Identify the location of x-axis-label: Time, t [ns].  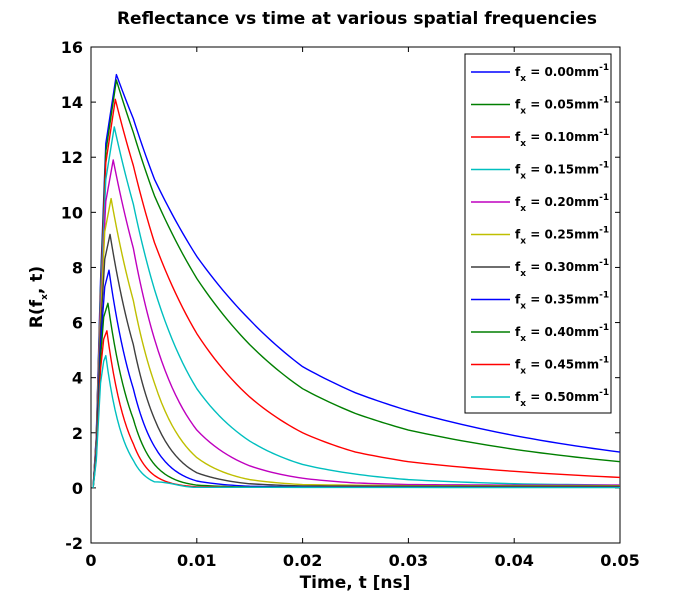
(355, 583).